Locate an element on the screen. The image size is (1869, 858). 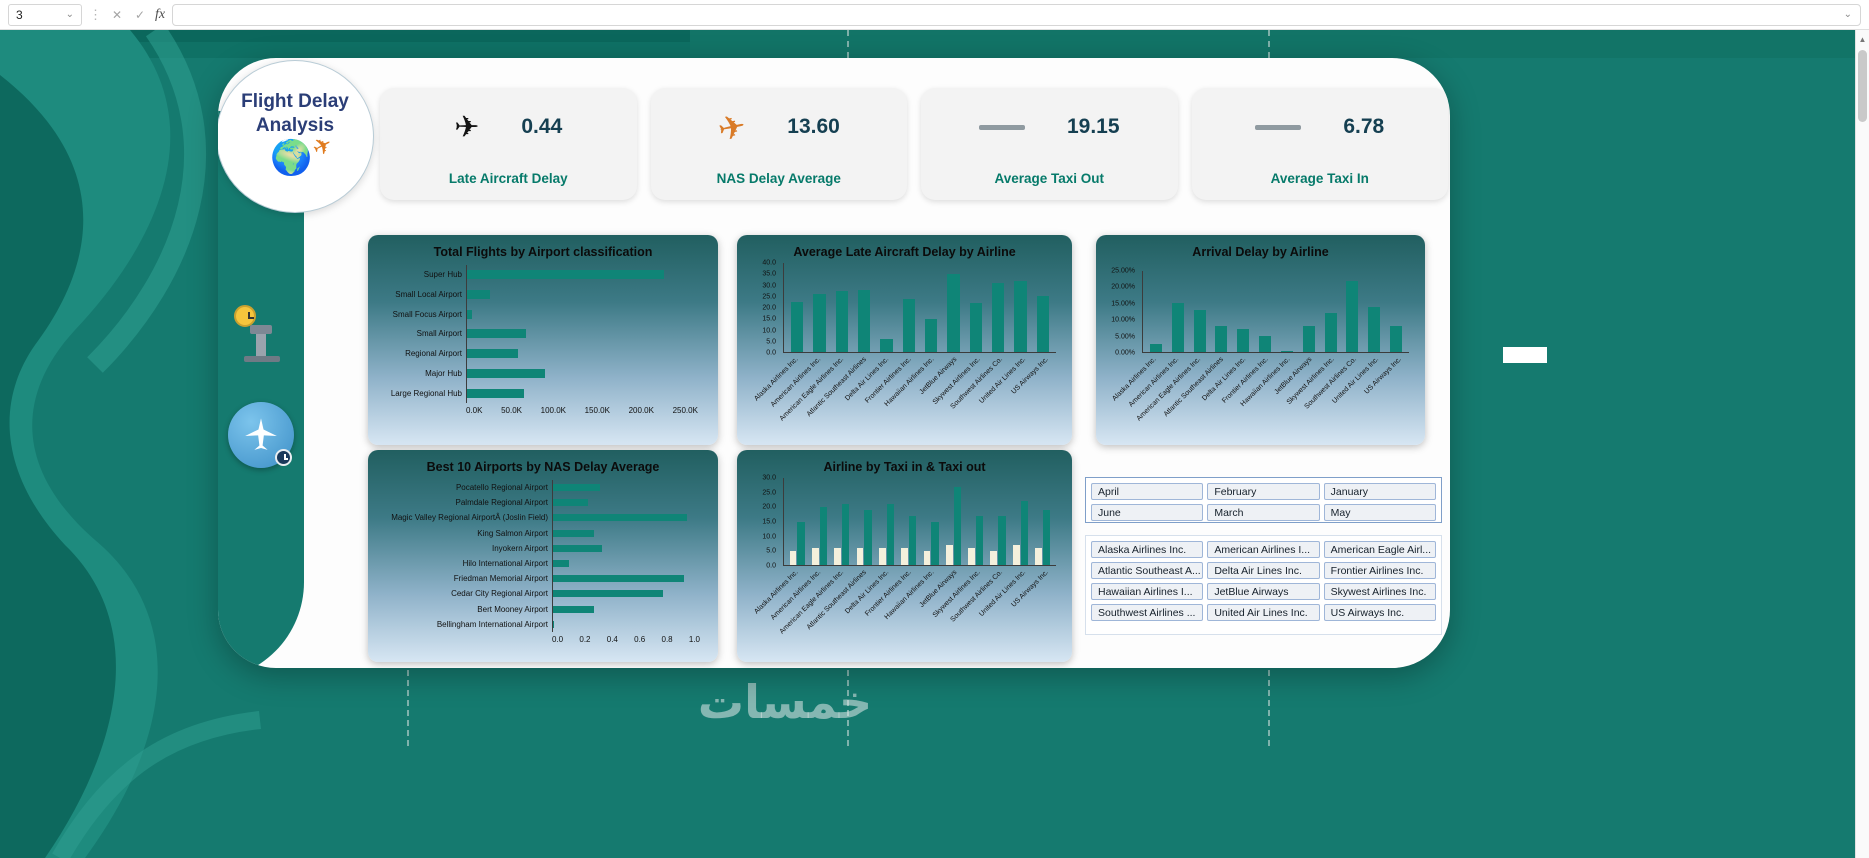
plot-area is located at coordinates (1275, 312).